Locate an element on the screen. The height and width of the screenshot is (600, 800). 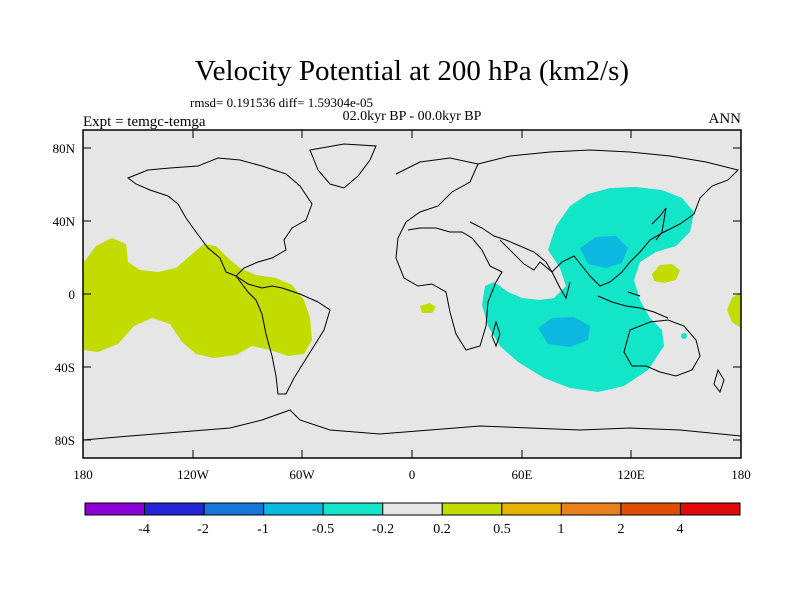
coast-north-america is located at coordinates (219, 217).